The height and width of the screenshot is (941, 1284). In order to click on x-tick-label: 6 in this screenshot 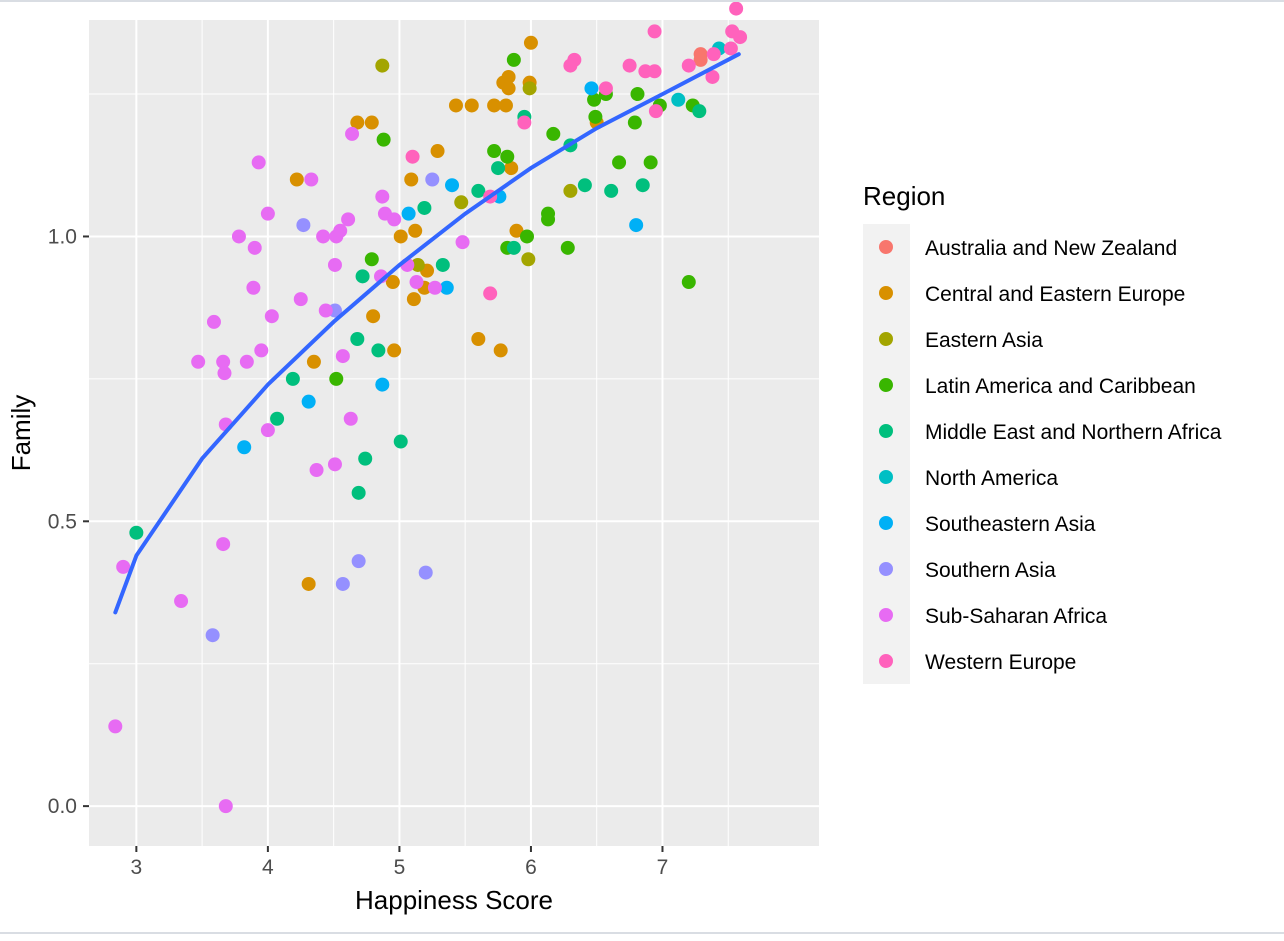, I will do `click(531, 867)`.